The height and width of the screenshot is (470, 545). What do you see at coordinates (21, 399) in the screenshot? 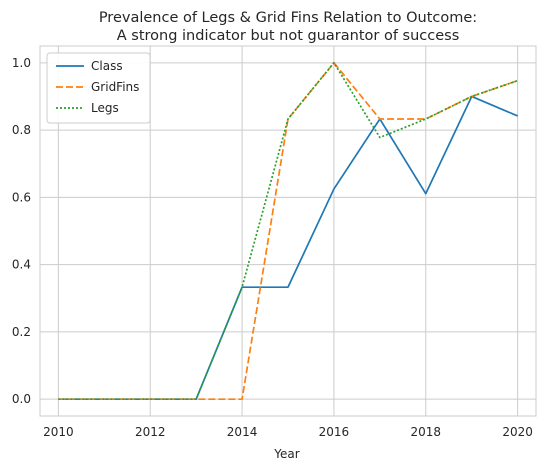
I see `y-tick-label: 0.0` at bounding box center [21, 399].